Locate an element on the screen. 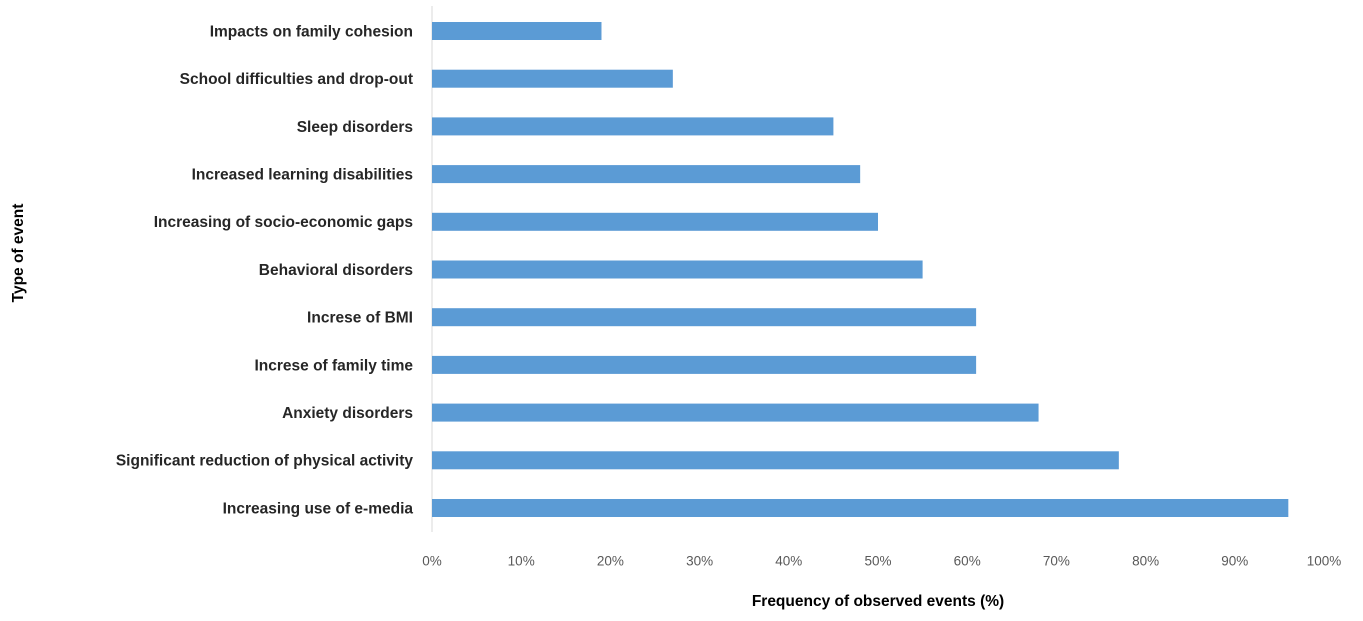 This screenshot has height=621, width=1363. x-tick-label: 90% is located at coordinates (1234, 561).